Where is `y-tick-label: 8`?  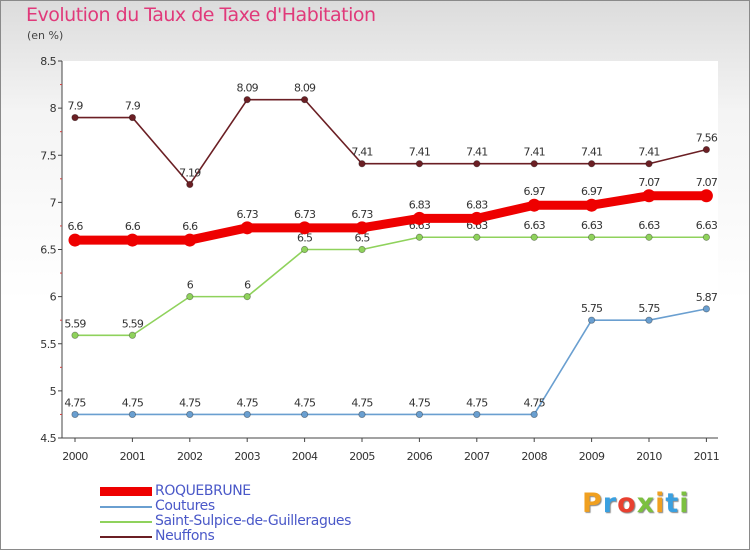 y-tick-label: 8 is located at coordinates (53, 108).